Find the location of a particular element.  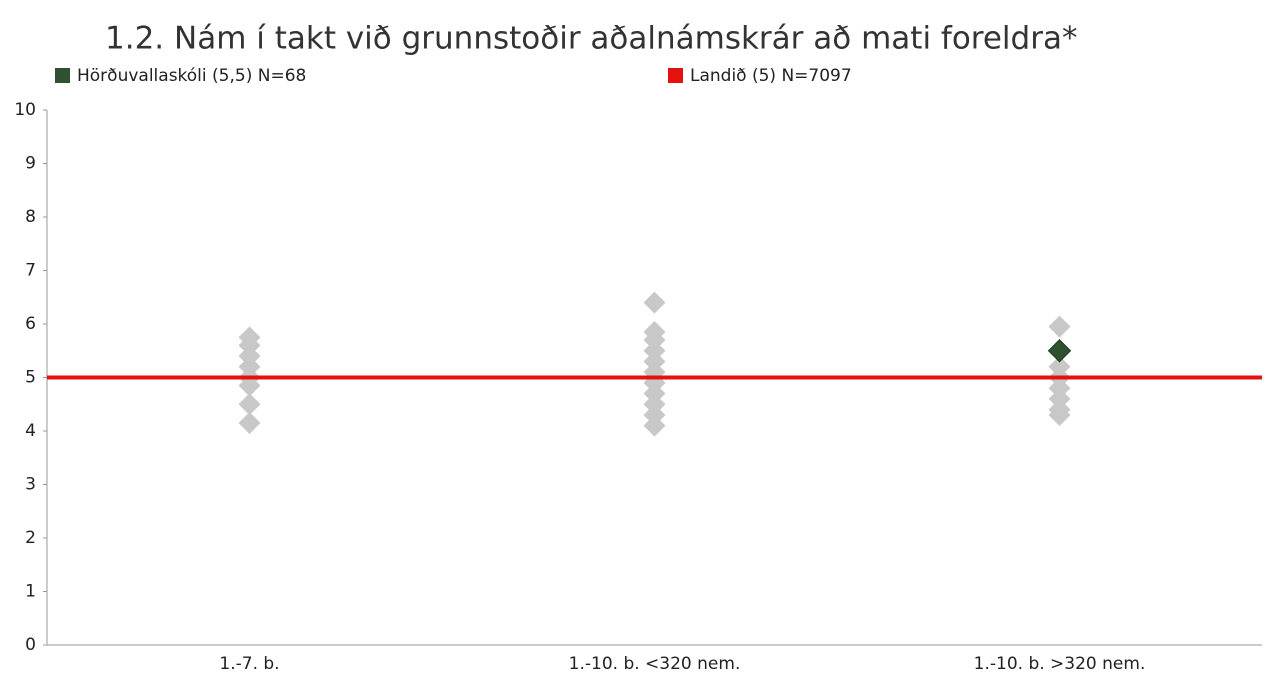

y-tick-label: 8 is located at coordinates (30, 217).